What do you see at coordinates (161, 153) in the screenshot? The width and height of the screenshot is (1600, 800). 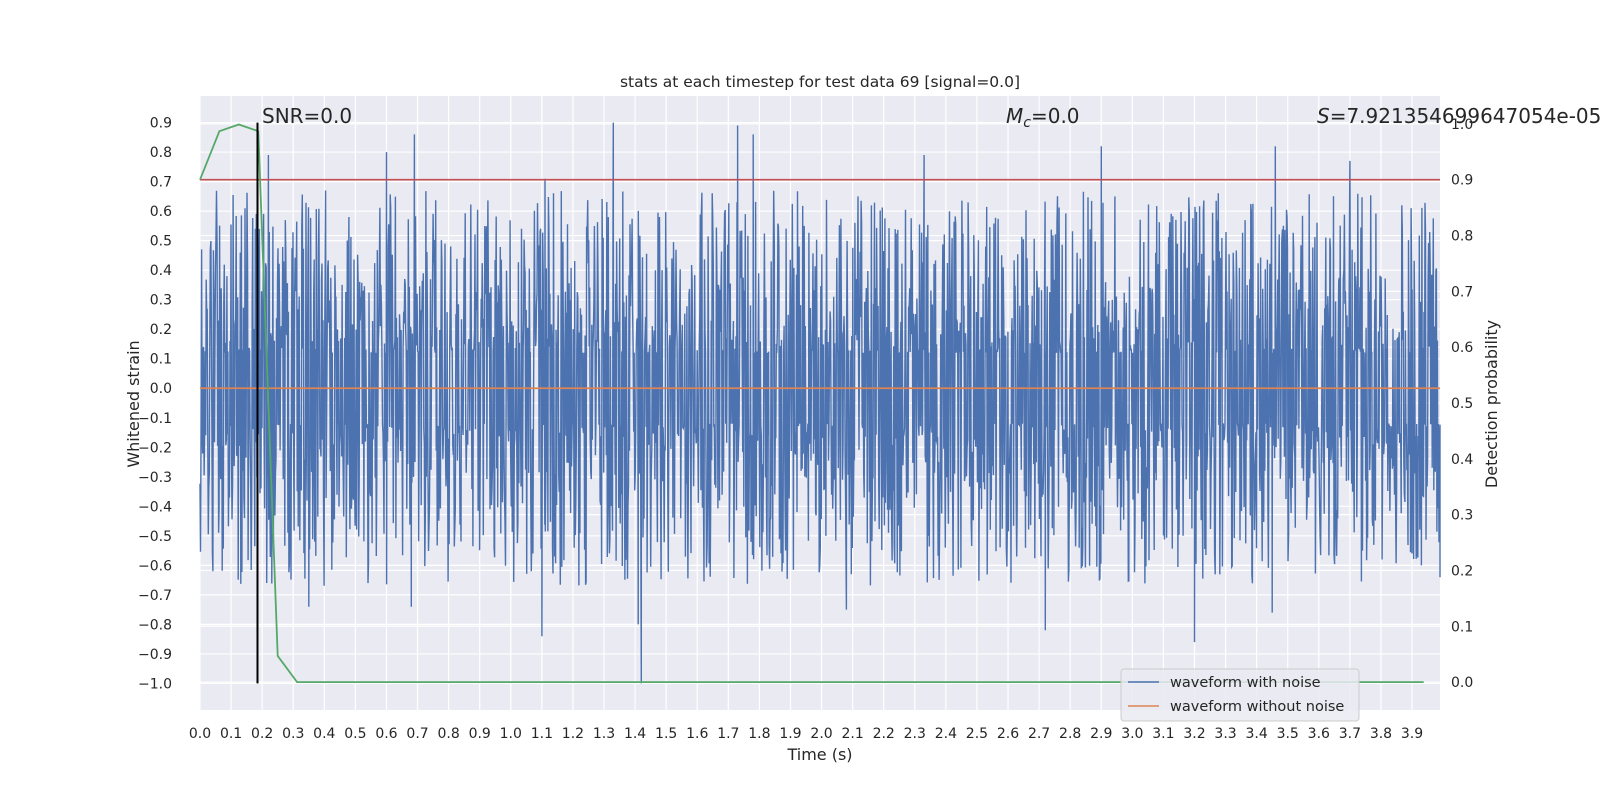 I see `y-tick-label: 0.8` at bounding box center [161, 153].